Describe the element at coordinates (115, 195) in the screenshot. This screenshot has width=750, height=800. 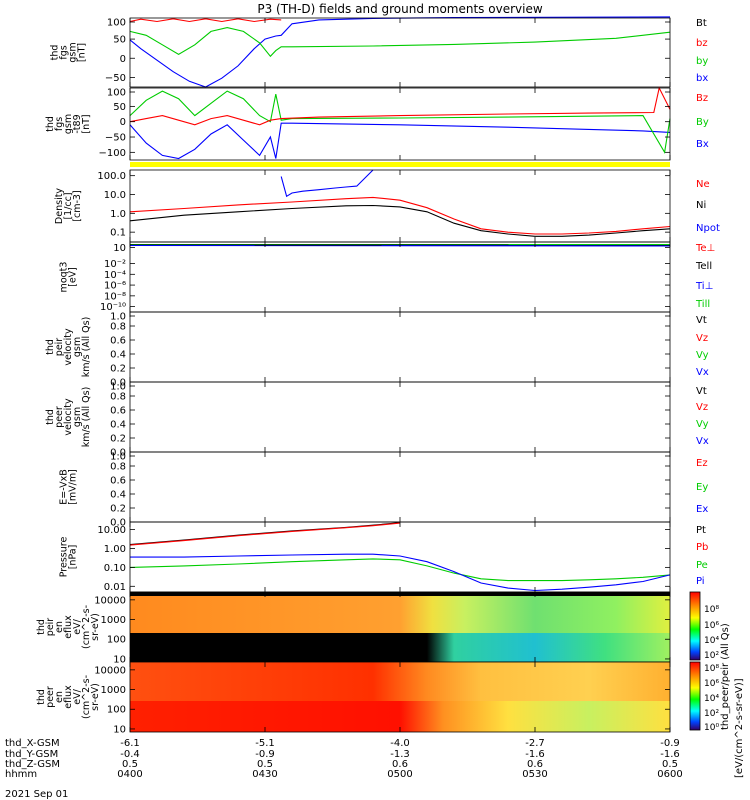
I see `y-tick-label: 10.0` at that location.